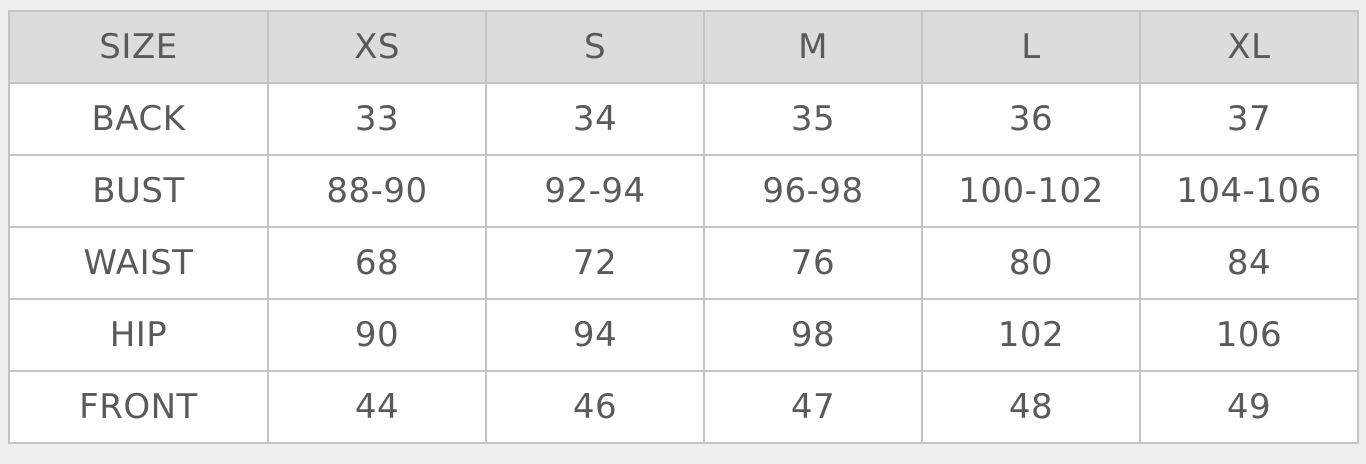 The height and width of the screenshot is (464, 1366). Describe the element at coordinates (1249, 335) in the screenshot. I see `table-cell: 106` at that location.